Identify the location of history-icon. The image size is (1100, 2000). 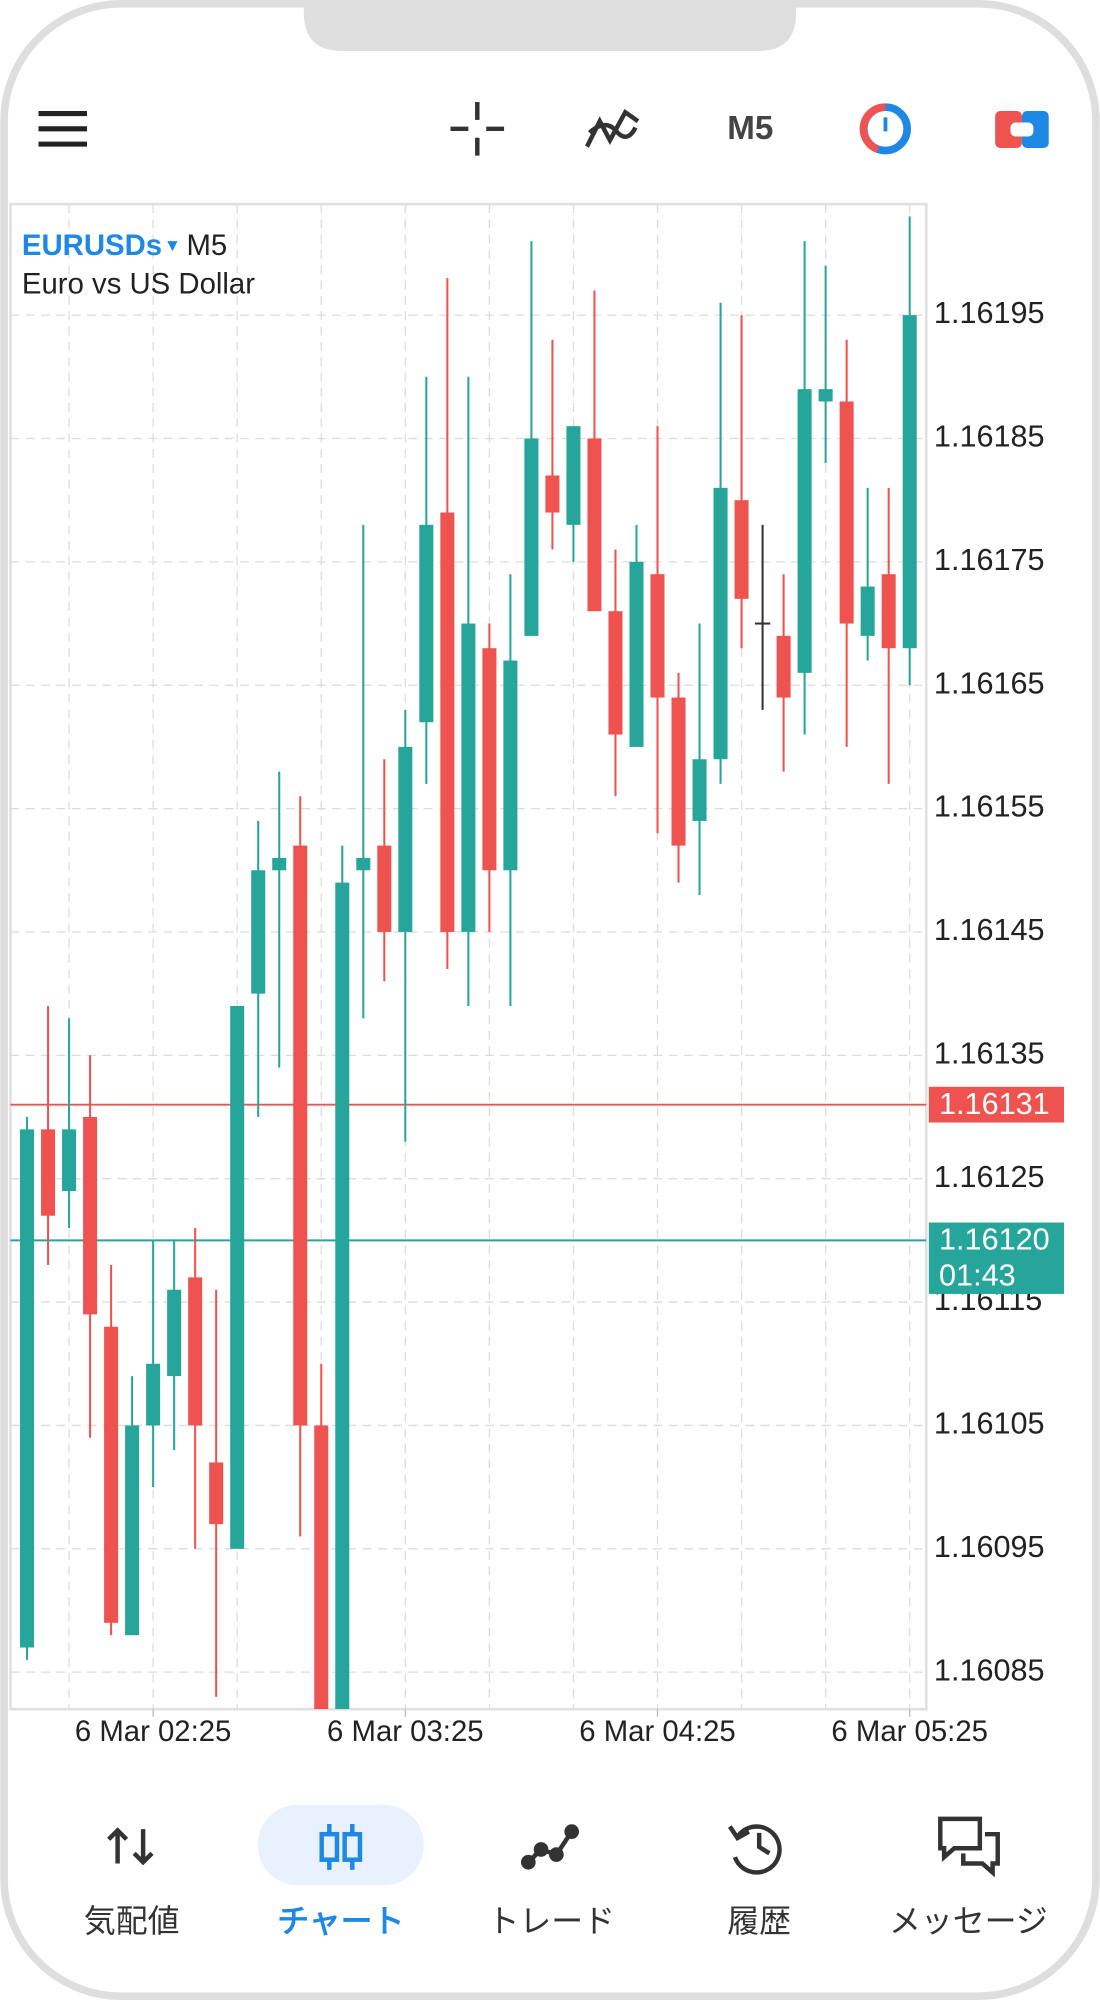
(754, 1849).